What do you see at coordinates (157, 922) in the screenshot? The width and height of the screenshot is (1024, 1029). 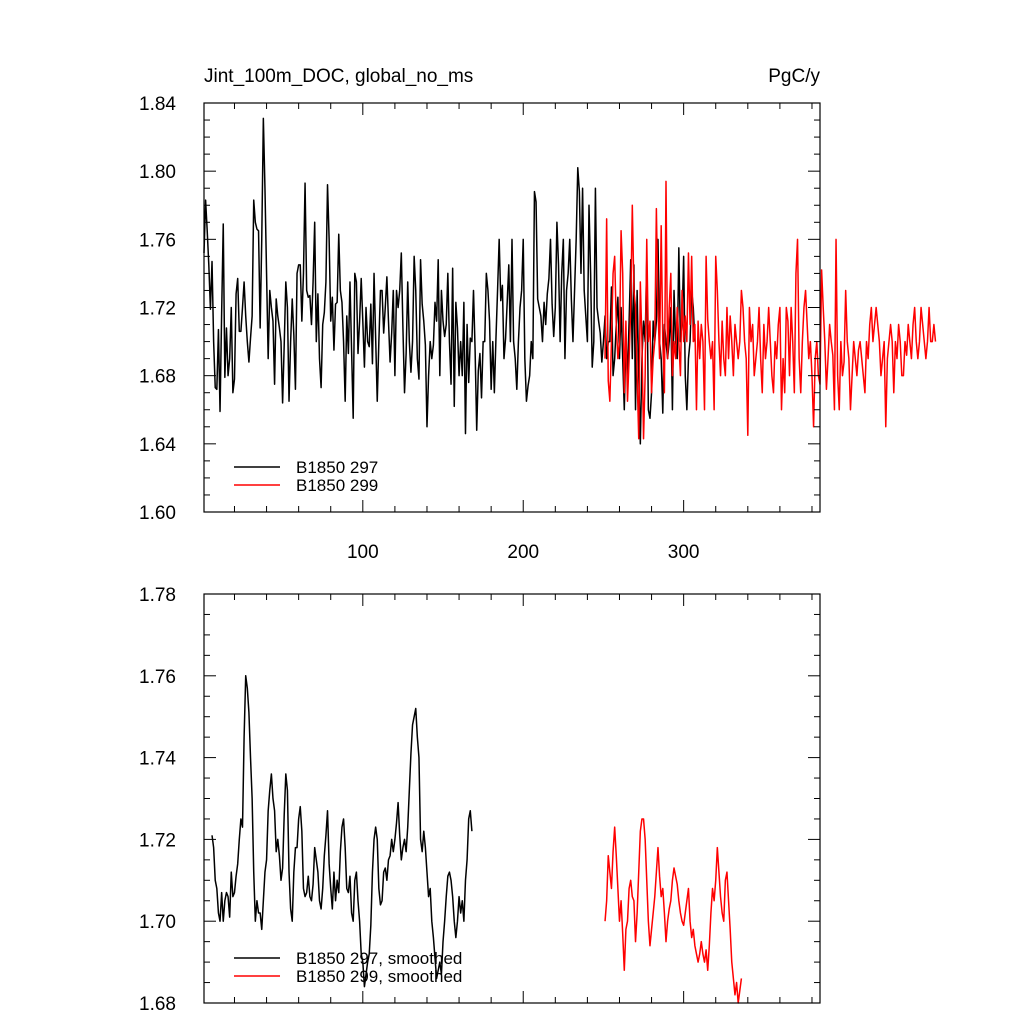 I see `y-tick-label: 1.70` at bounding box center [157, 922].